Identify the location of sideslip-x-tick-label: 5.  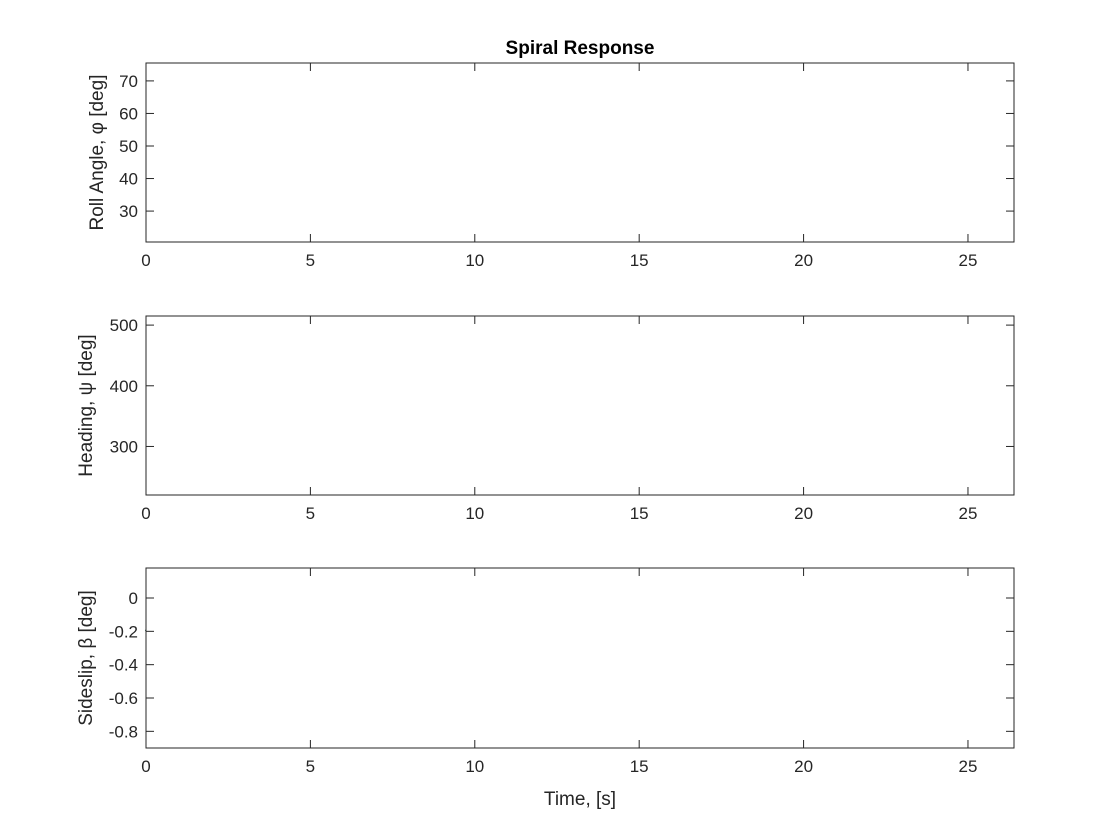
(310, 766).